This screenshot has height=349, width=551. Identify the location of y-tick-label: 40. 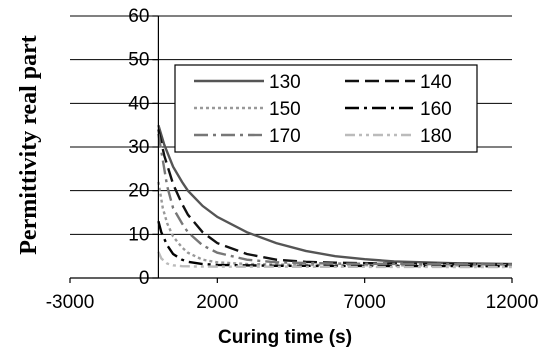
(138, 103).